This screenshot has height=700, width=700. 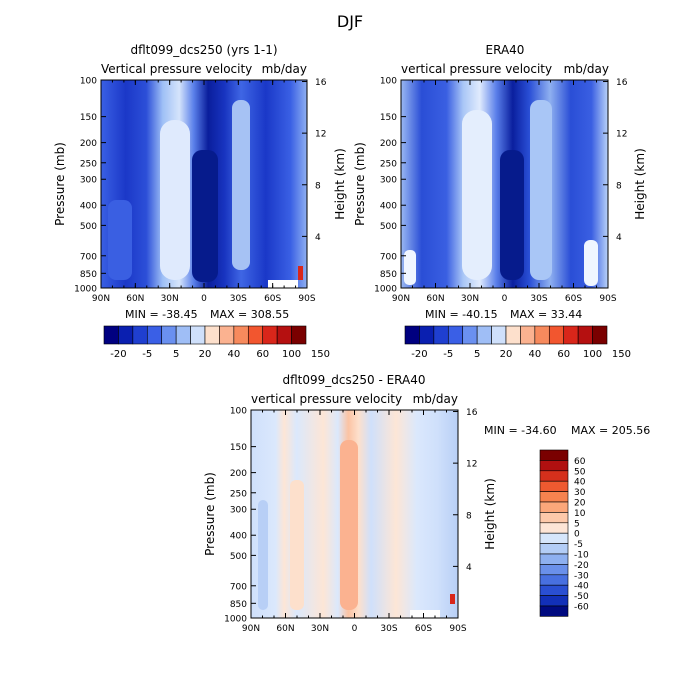 I want to click on panel-title: dflt099_dcs250 (yrs 1-1), so click(x=203, y=50).